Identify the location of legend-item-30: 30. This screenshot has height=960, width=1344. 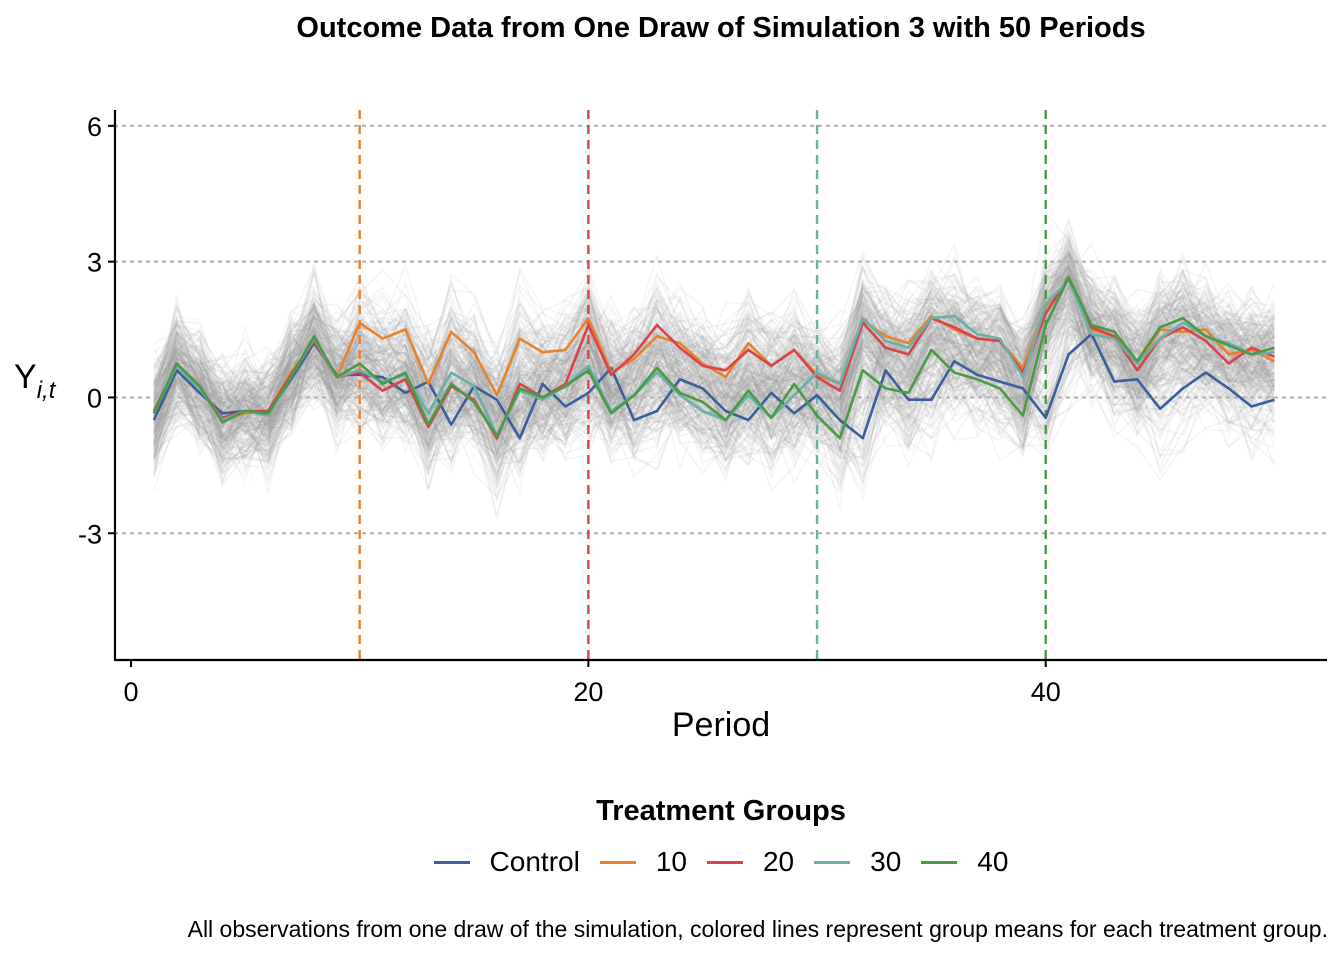
(857, 862).